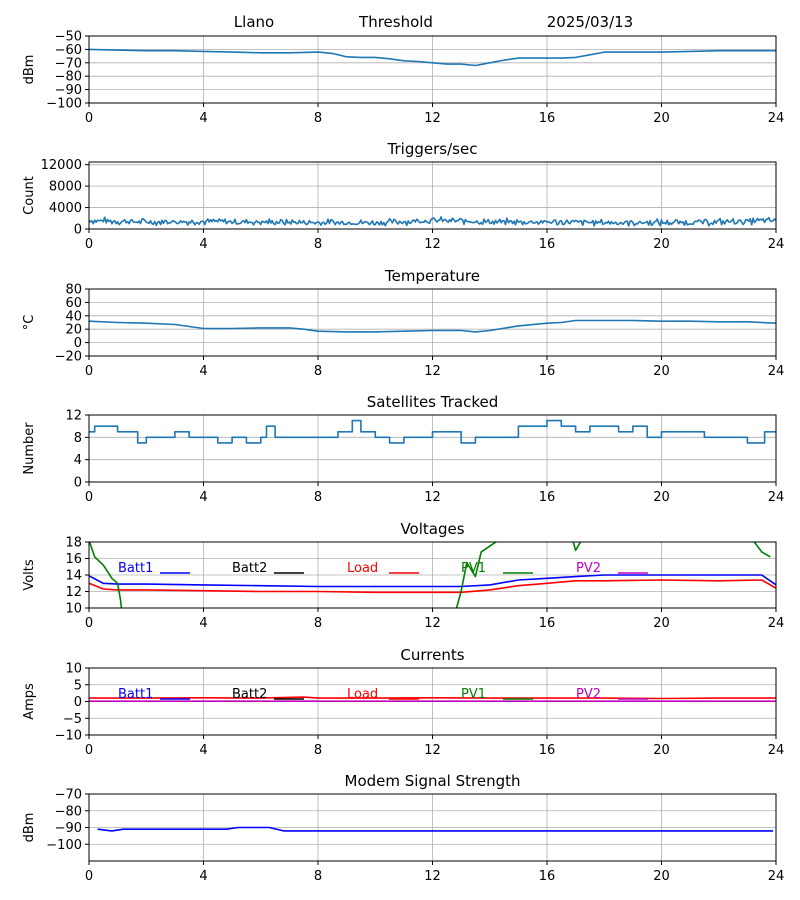 The height and width of the screenshot is (900, 800). What do you see at coordinates (73, 559) in the screenshot?
I see `ytick-label-voltages-3: 16` at bounding box center [73, 559].